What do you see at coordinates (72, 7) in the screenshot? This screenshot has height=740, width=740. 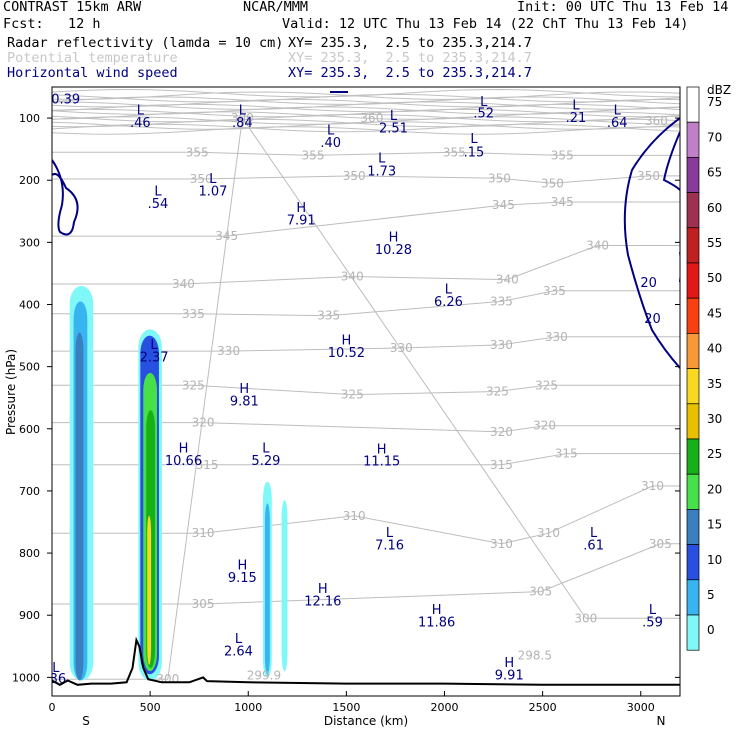 I see `model-title: CONTRAST 15km ARW` at bounding box center [72, 7].